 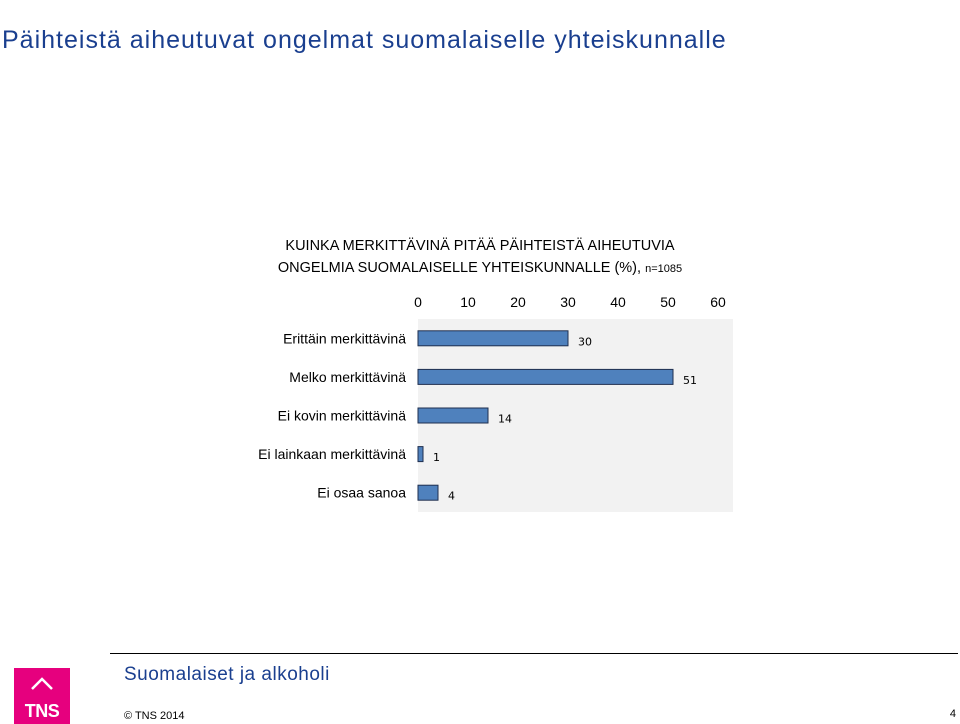 What do you see at coordinates (42, 696) in the screenshot?
I see `tns-logo: TNS` at bounding box center [42, 696].